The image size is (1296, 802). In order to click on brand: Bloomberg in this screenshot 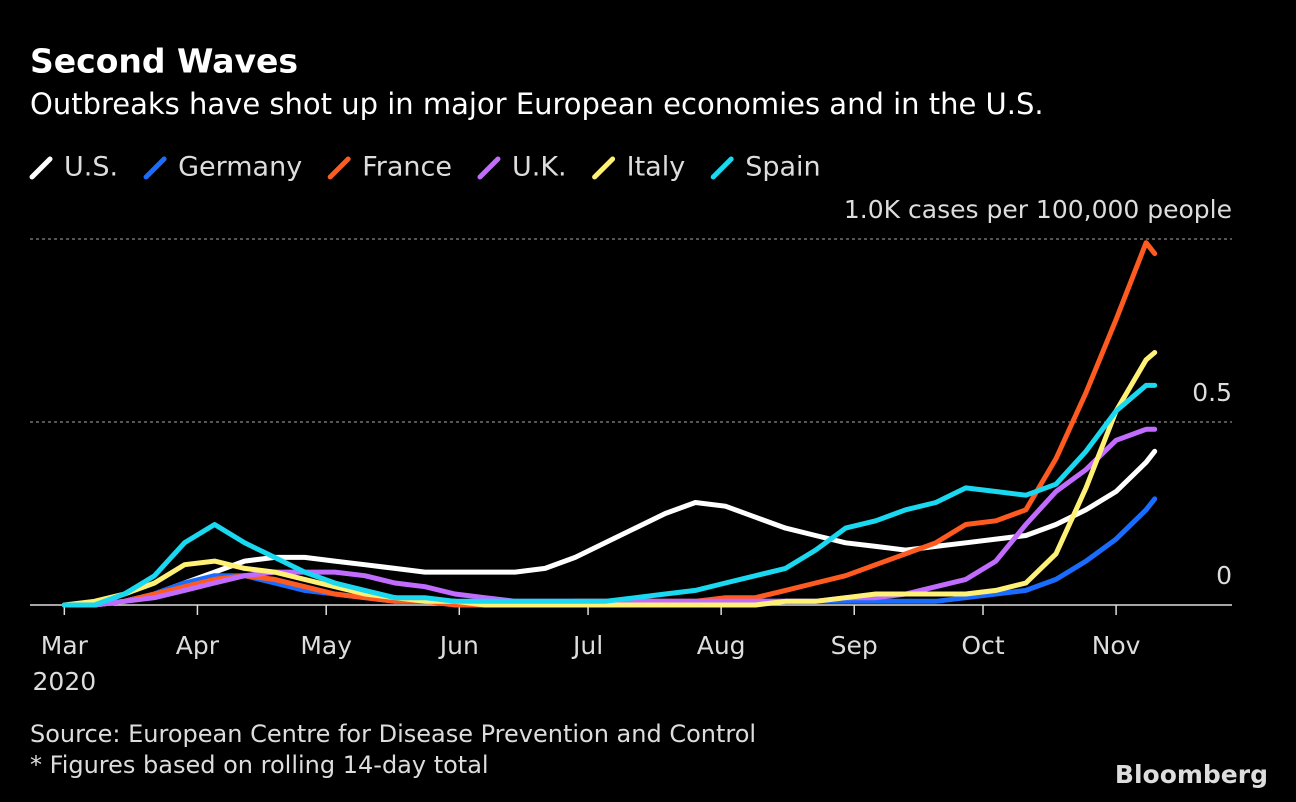, I will do `click(1191, 774)`.